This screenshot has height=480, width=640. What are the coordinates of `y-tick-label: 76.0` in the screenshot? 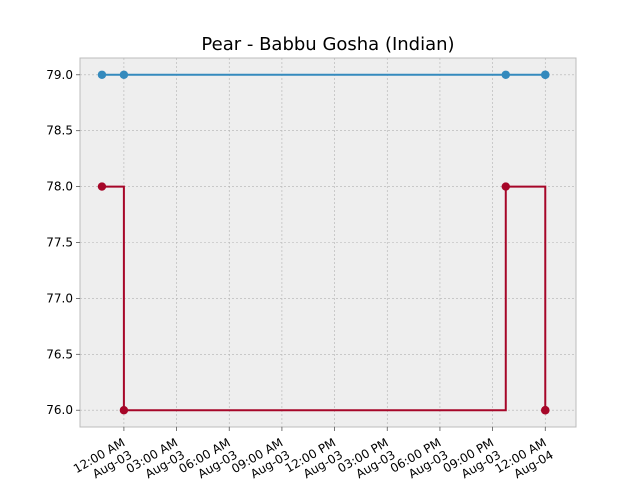 It's located at (59, 410).